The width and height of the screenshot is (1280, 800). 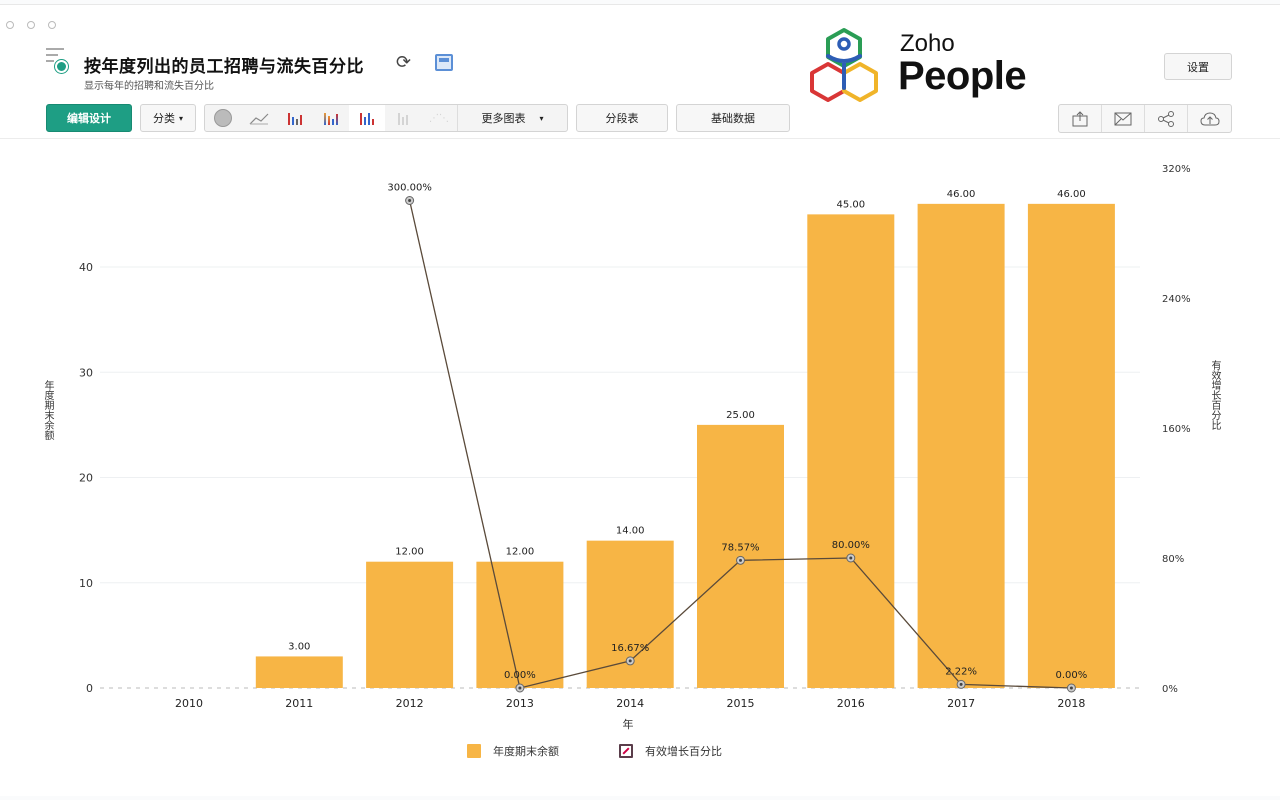 What do you see at coordinates (683, 751) in the screenshot?
I see `legend-label: 有效增长百分比` at bounding box center [683, 751].